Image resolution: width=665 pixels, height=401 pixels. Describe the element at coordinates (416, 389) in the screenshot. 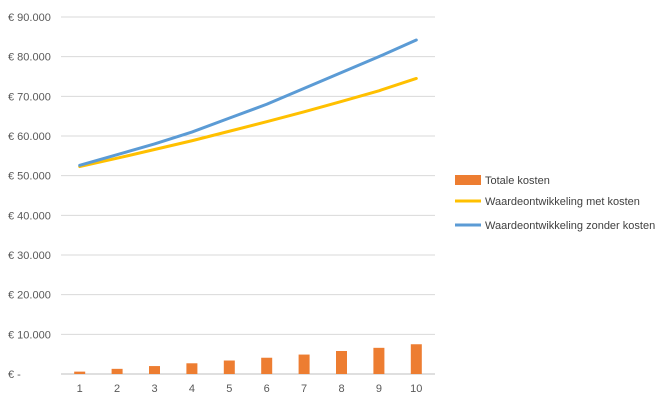

I see `x-tick-label: 10` at that location.